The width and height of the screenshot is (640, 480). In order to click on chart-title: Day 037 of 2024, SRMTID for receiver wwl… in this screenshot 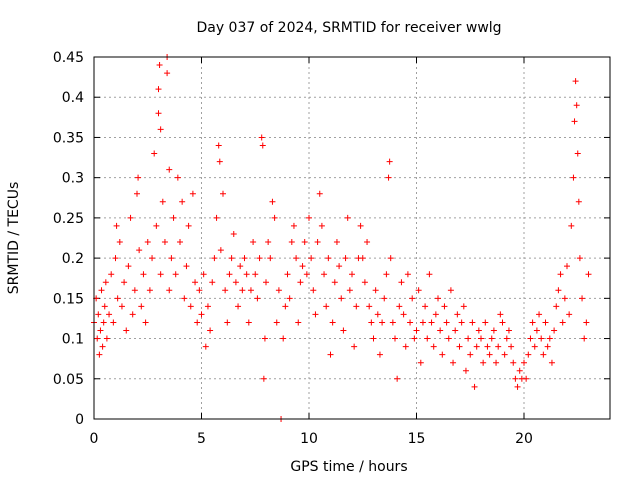, I will do `click(348, 28)`.